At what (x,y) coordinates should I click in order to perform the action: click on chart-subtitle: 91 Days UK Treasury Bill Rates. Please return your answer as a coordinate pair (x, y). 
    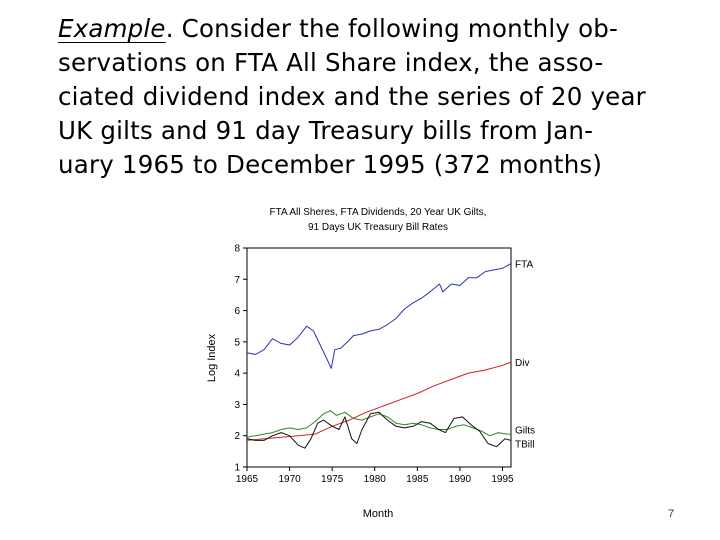
    Looking at the image, I should click on (378, 227).